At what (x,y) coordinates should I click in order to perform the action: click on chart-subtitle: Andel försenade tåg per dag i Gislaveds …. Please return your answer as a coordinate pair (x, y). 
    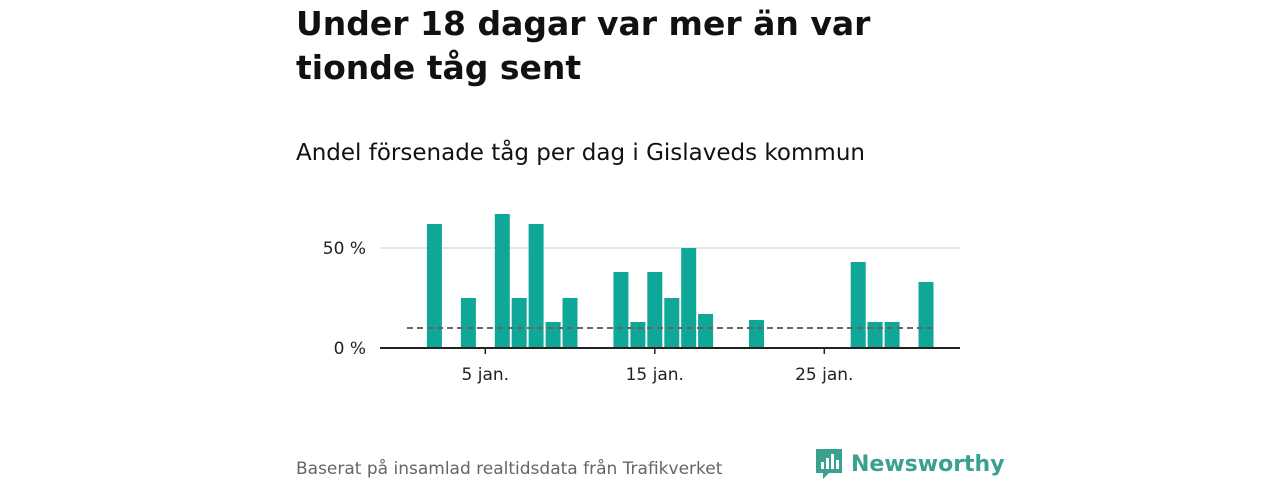
    Looking at the image, I should click on (580, 153).